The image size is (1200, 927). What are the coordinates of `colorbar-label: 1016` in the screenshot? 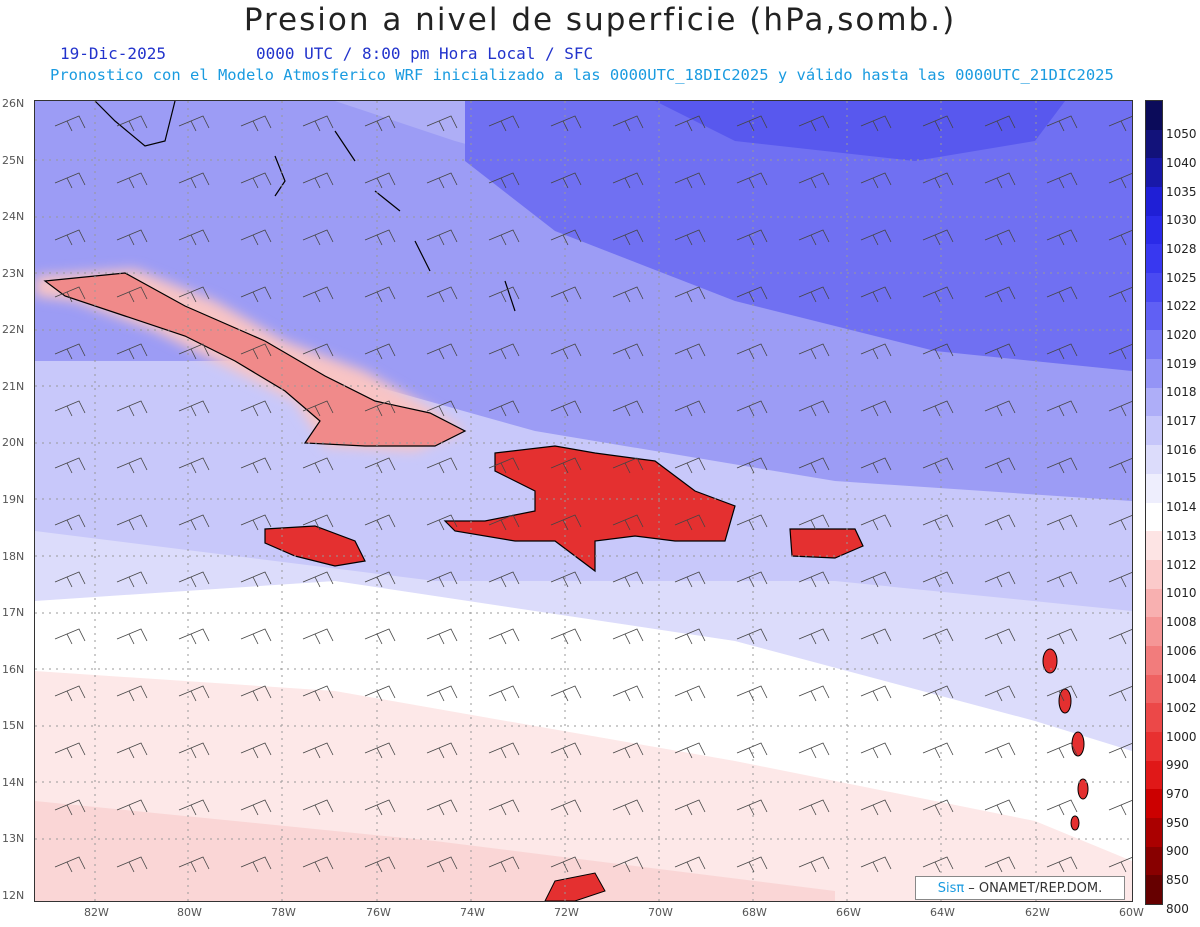 It's located at (1181, 449).